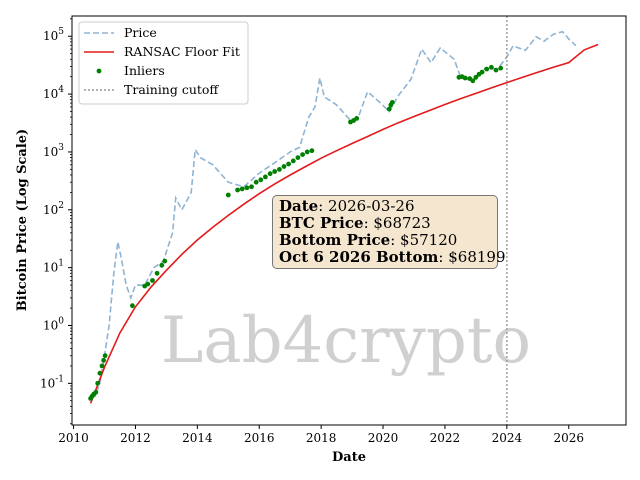 Image resolution: width=640 pixels, height=480 pixels. I want to click on annotation-date-row: Date: 2026-03-26, so click(347, 206).